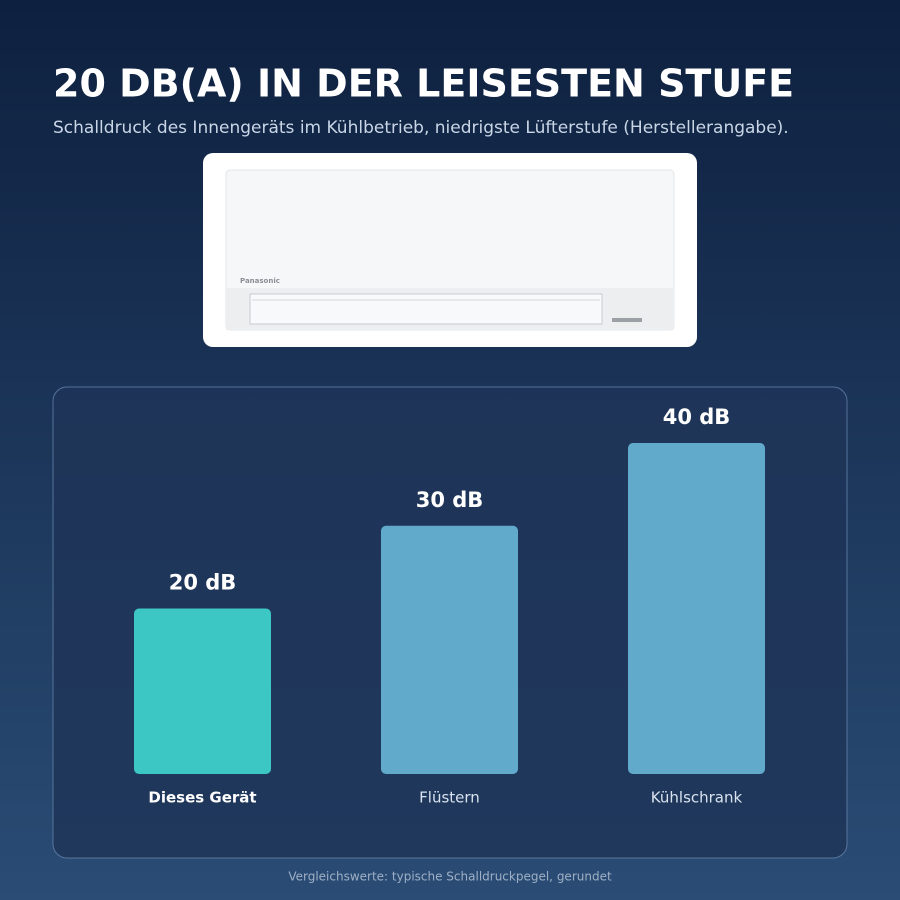 Image resolution: width=900 pixels, height=900 pixels. What do you see at coordinates (423, 84) in the screenshot?
I see `chart-title: 20 DB(A) IN DER LEISESTEN STUFE` at bounding box center [423, 84].